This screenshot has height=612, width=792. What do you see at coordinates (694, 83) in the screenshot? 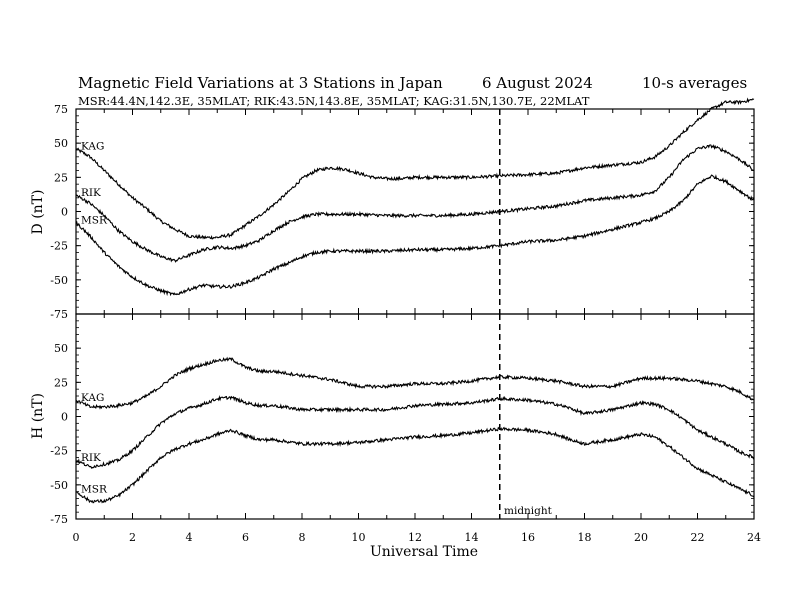
I see `chart-averaging: 10-s averages` at bounding box center [694, 83].